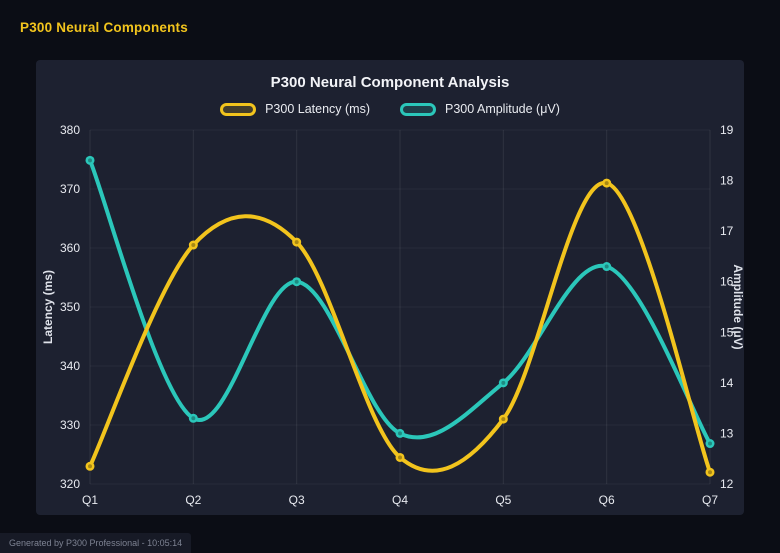 Image resolution: width=780 pixels, height=553 pixels. What do you see at coordinates (90, 500) in the screenshot?
I see `x-axis-tick: Q1` at bounding box center [90, 500].